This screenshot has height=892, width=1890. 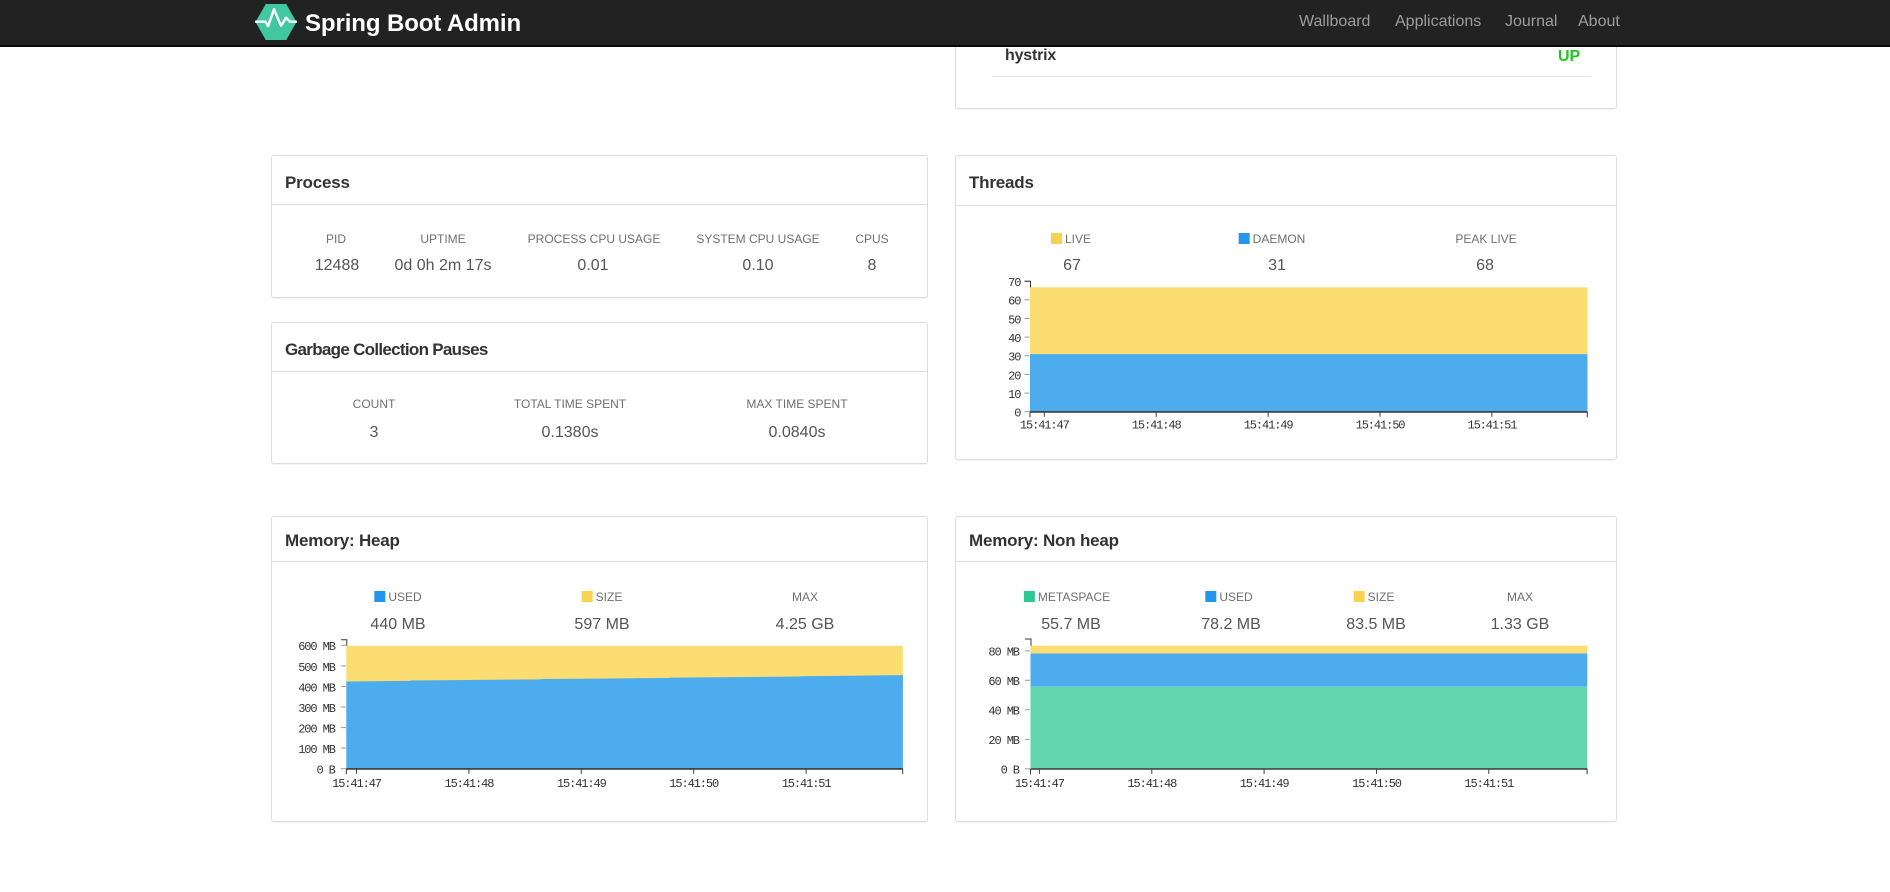 What do you see at coordinates (317, 709) in the screenshot?
I see `svg-text: 300 MB` at bounding box center [317, 709].